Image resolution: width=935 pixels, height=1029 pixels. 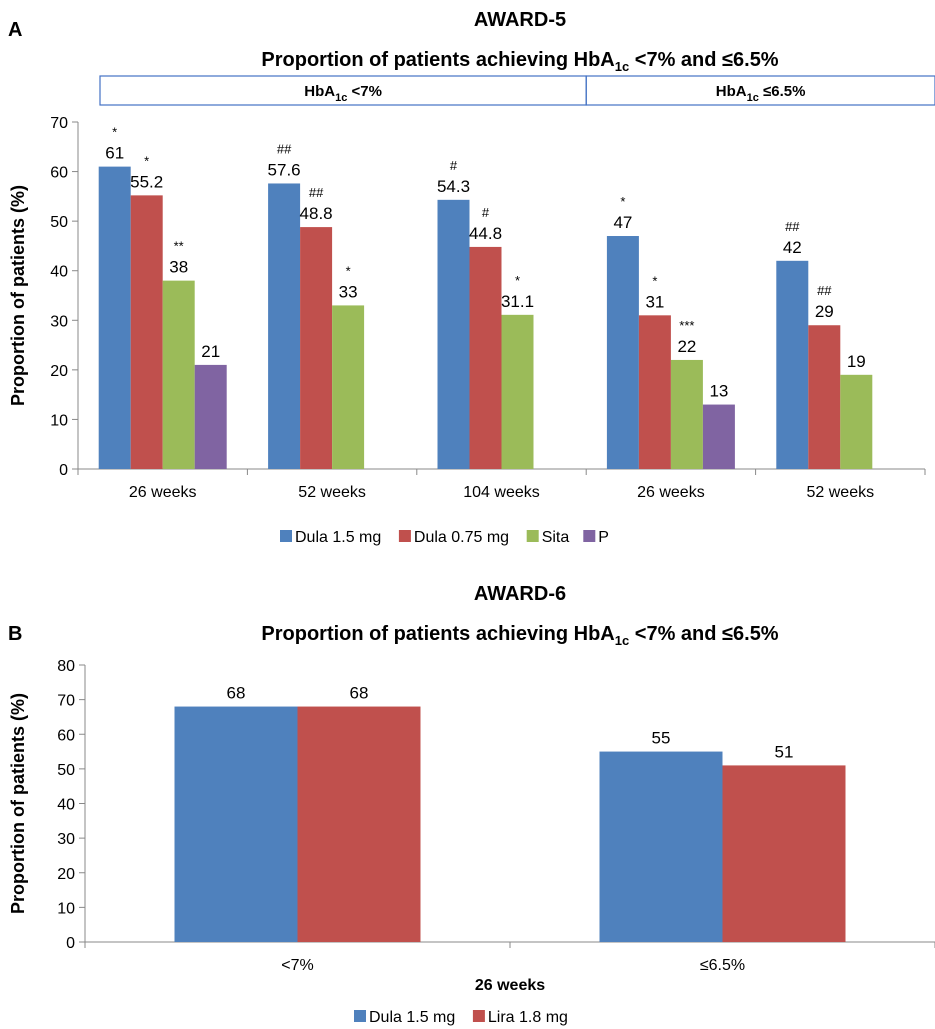 I want to click on panel-a-letter: A, so click(x=15, y=30).